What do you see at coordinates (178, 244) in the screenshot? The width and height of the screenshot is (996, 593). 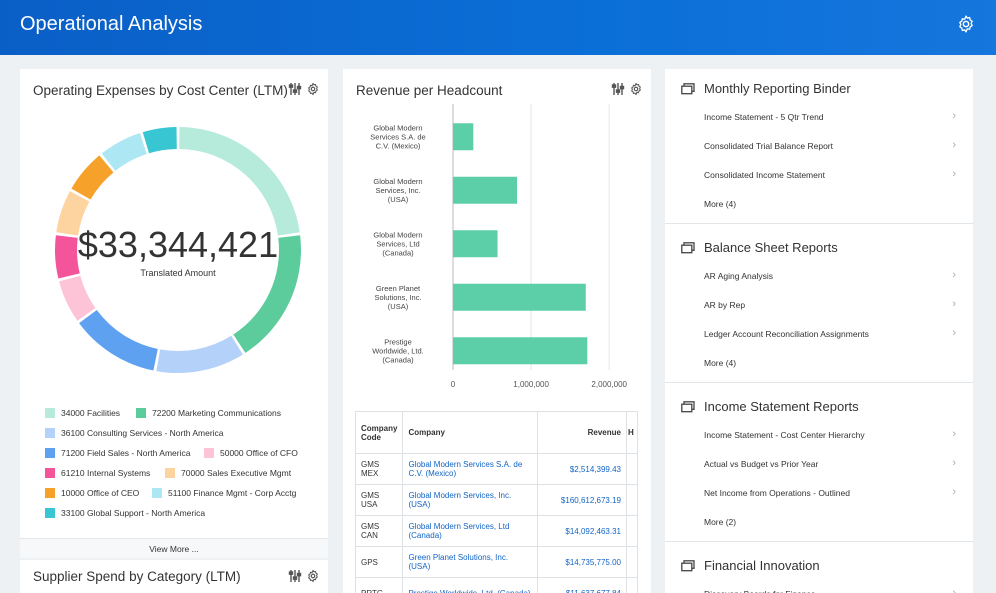 I see `opex-total-amount: $33,344,421` at bounding box center [178, 244].